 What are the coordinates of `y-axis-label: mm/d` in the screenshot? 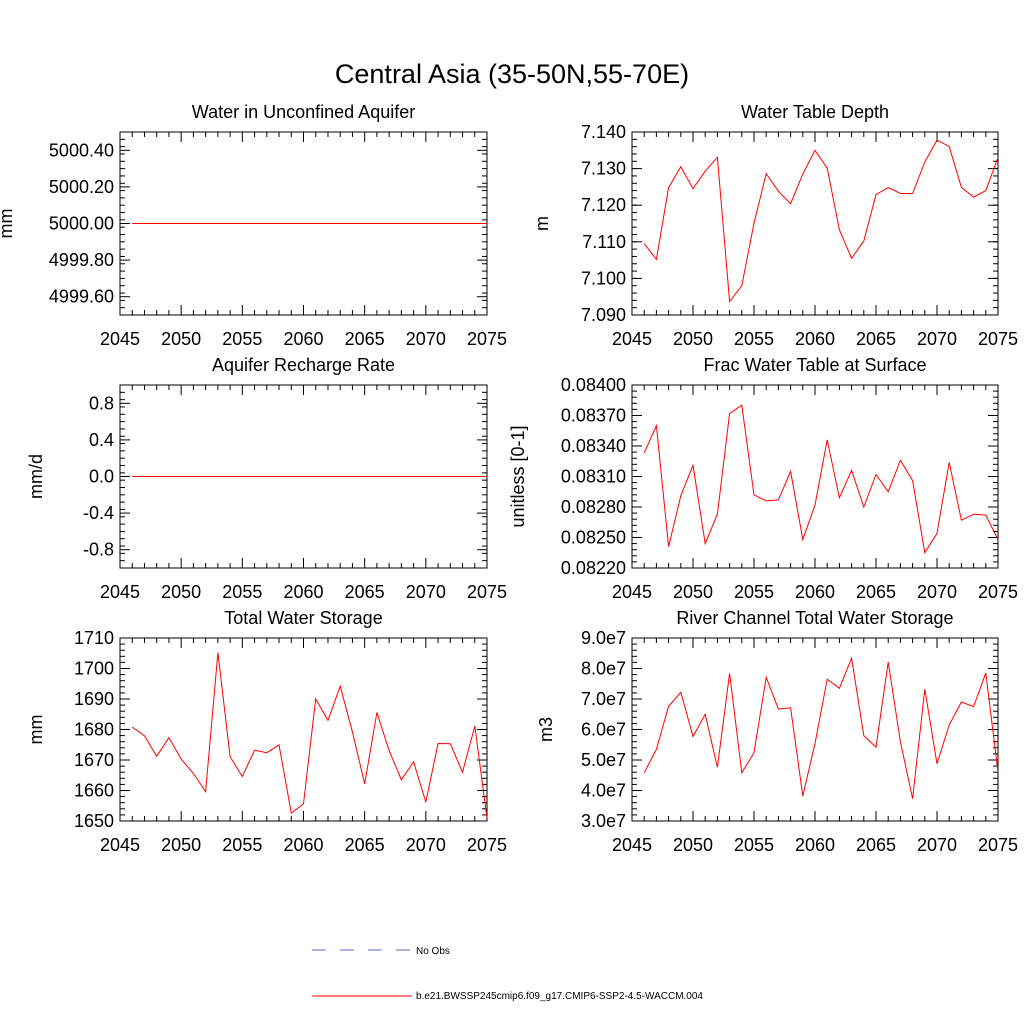 It's located at (36, 476).